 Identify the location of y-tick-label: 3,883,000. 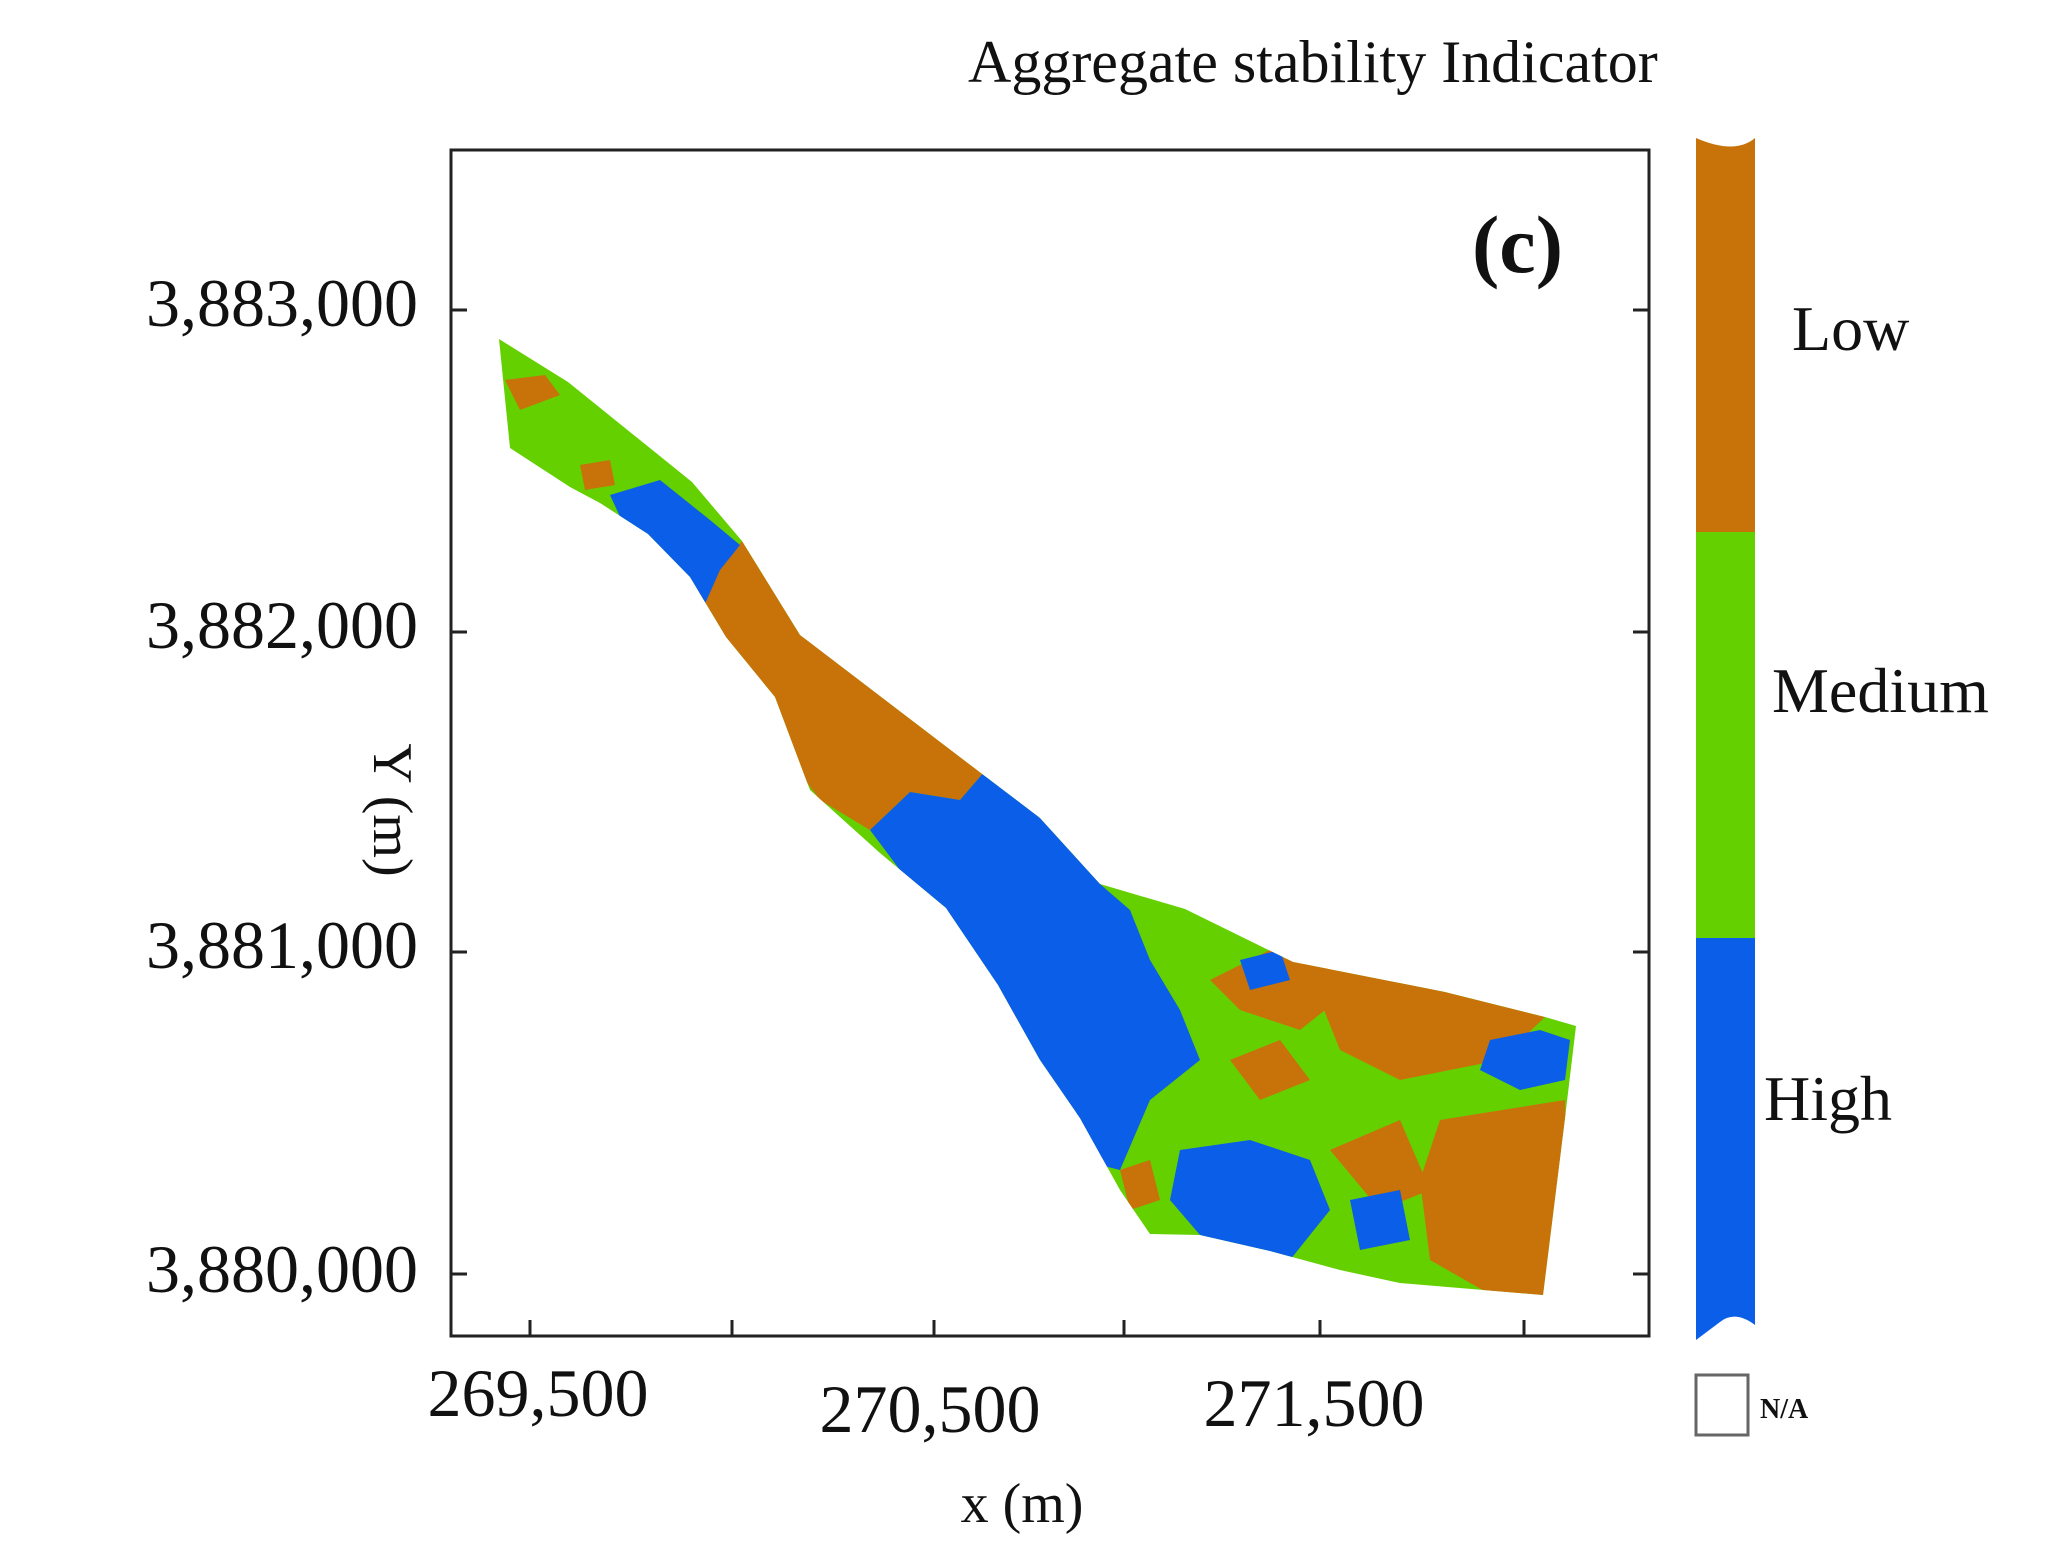
(282, 303).